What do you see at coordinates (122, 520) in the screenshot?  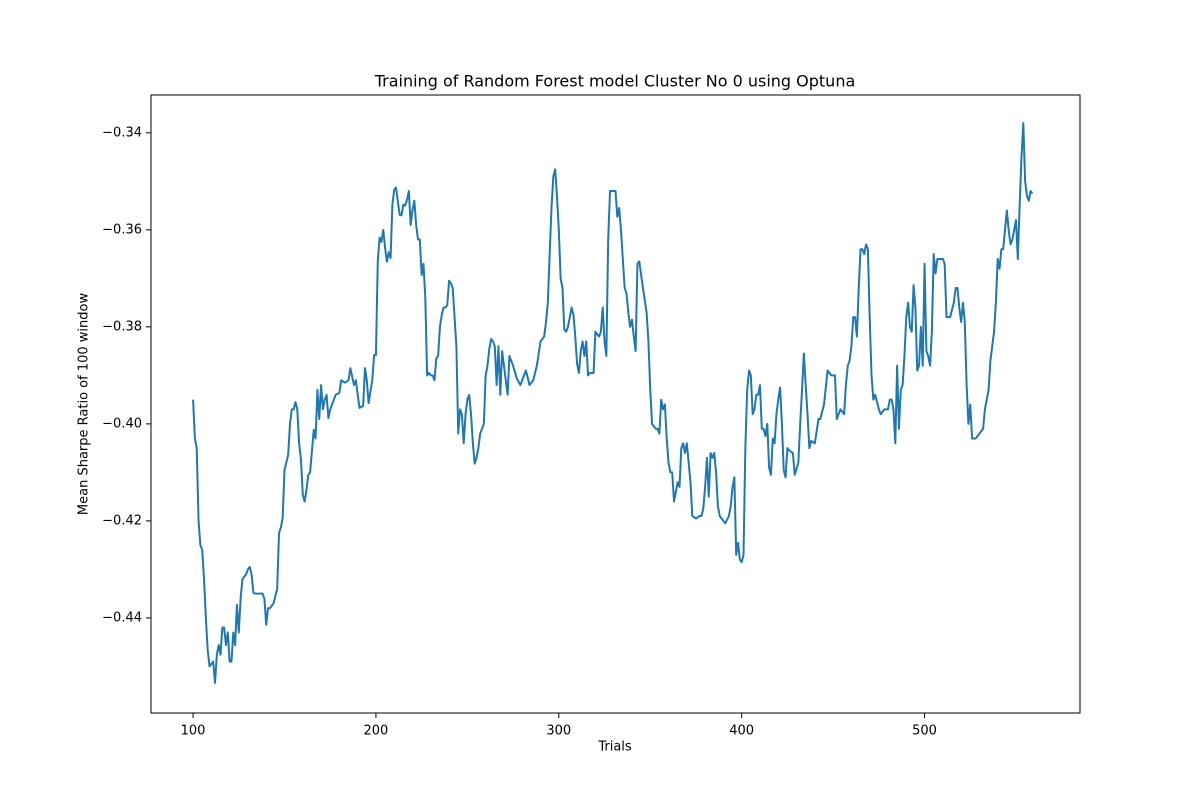 I see `y-tick-label: −0.42` at bounding box center [122, 520].